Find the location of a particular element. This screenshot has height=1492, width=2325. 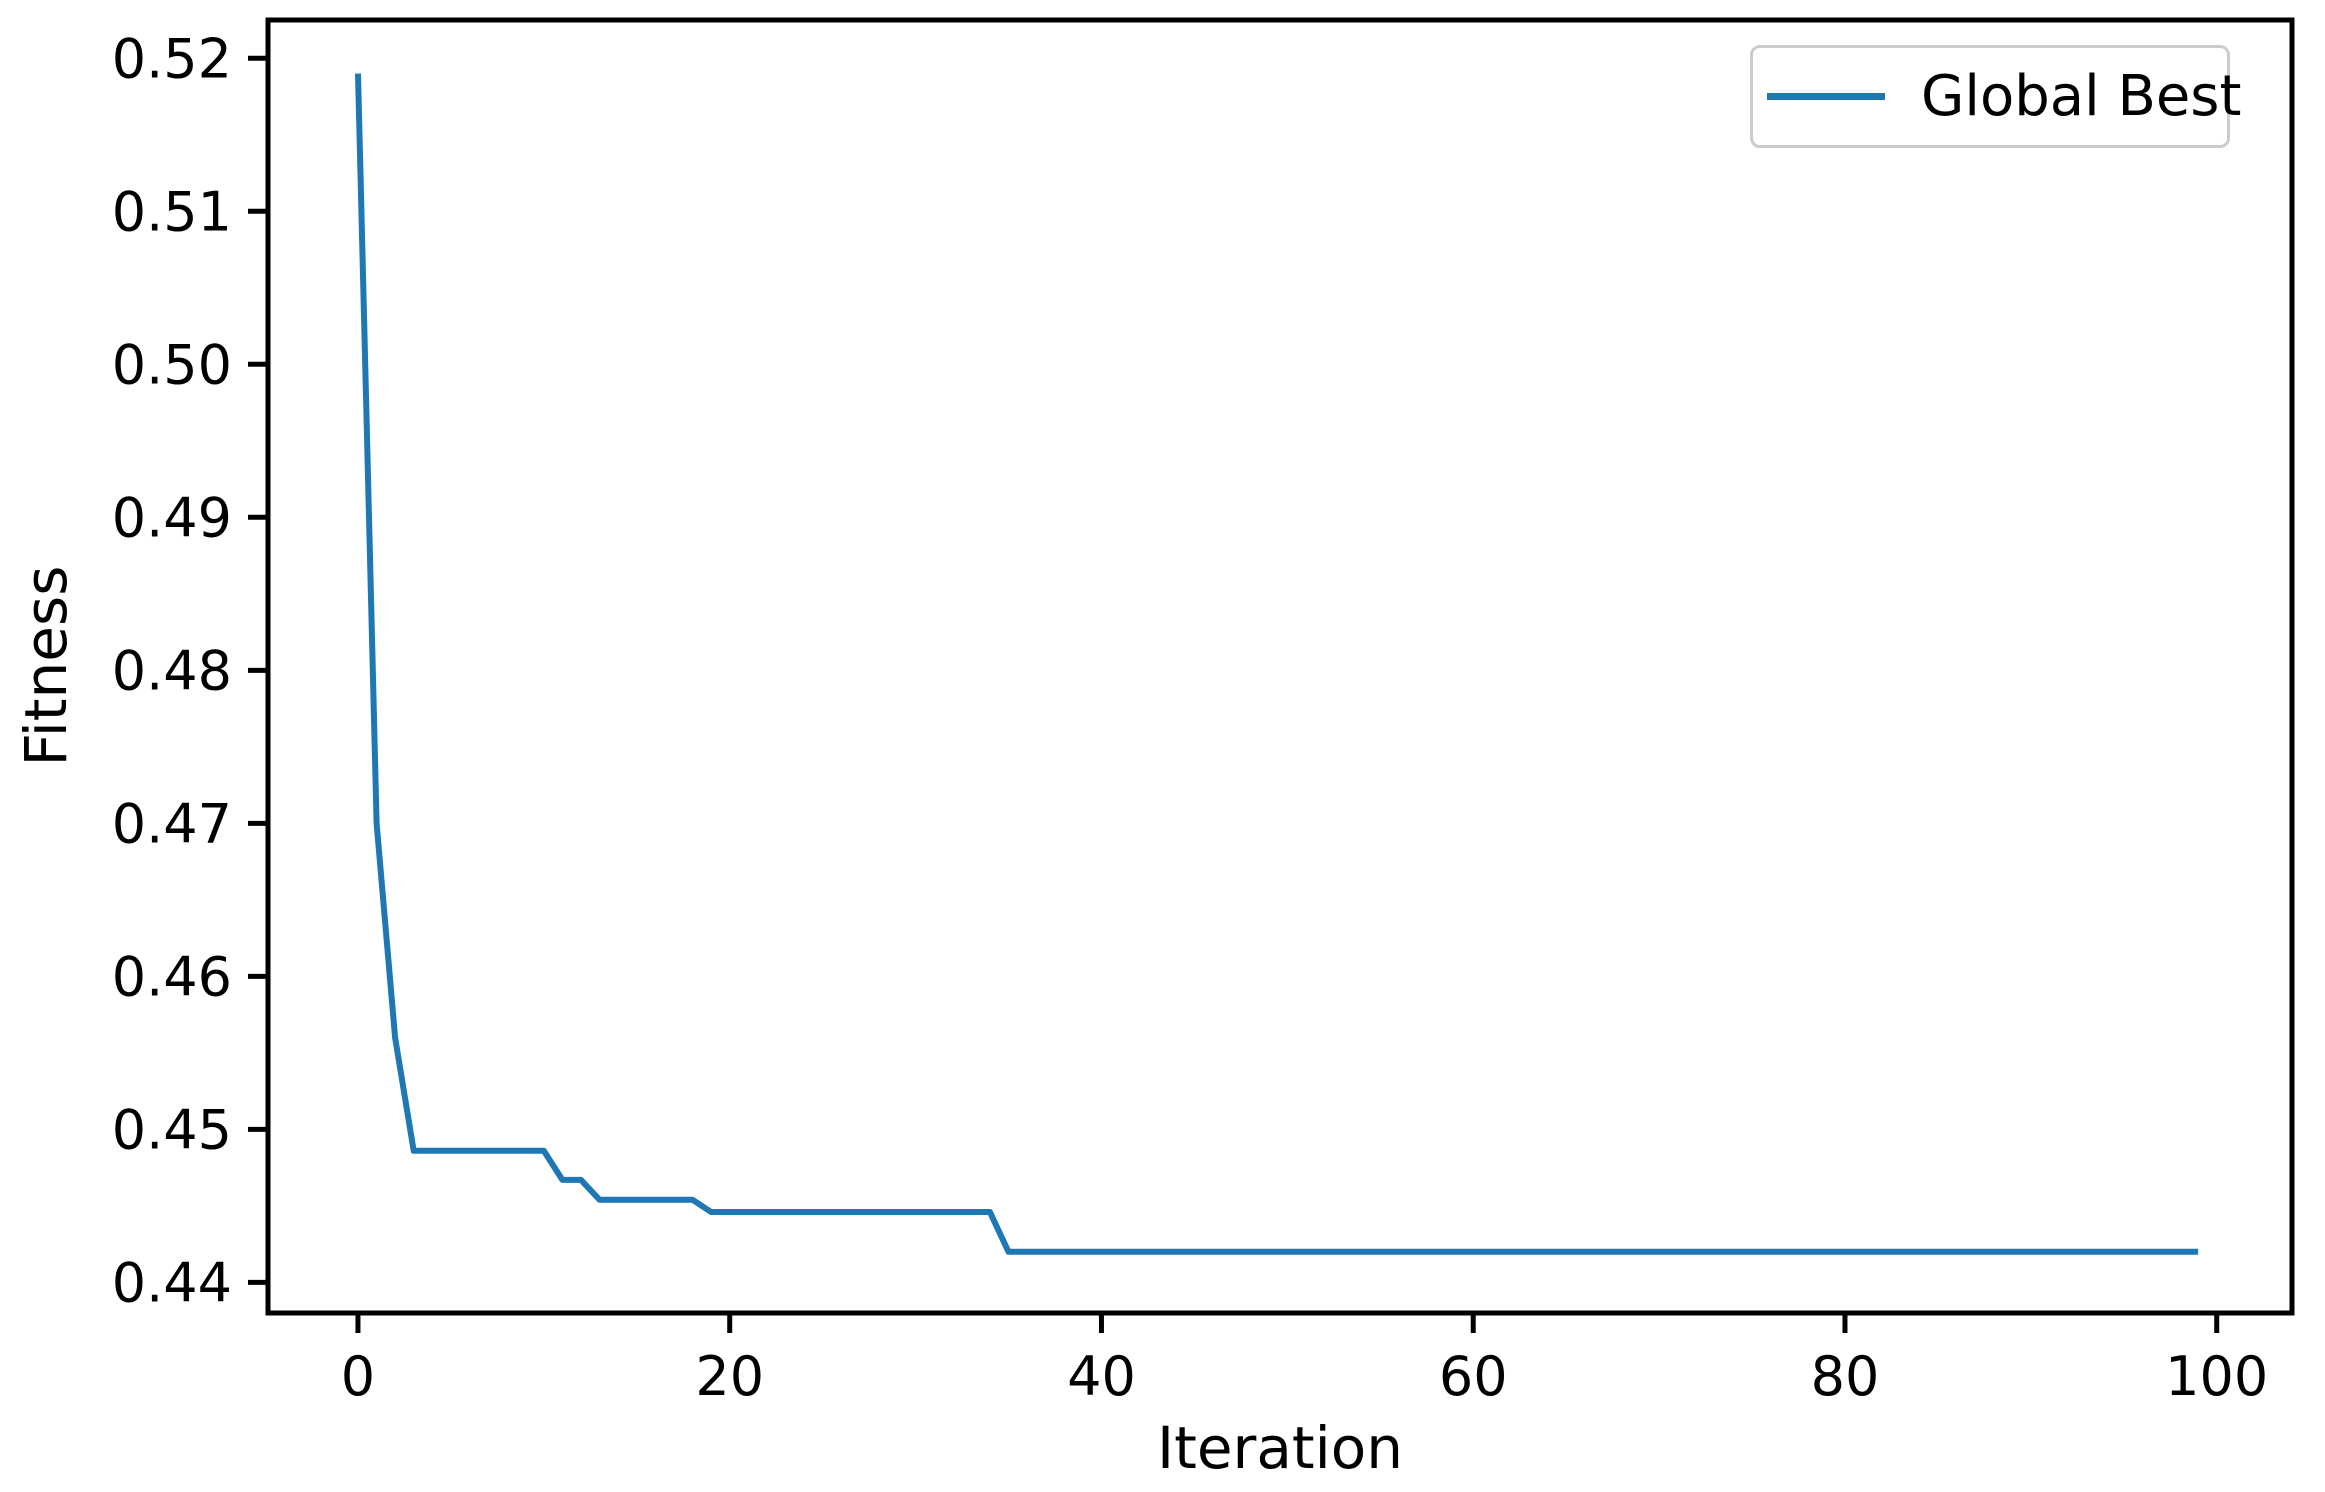

legend-label: Global Best is located at coordinates (2081, 96).